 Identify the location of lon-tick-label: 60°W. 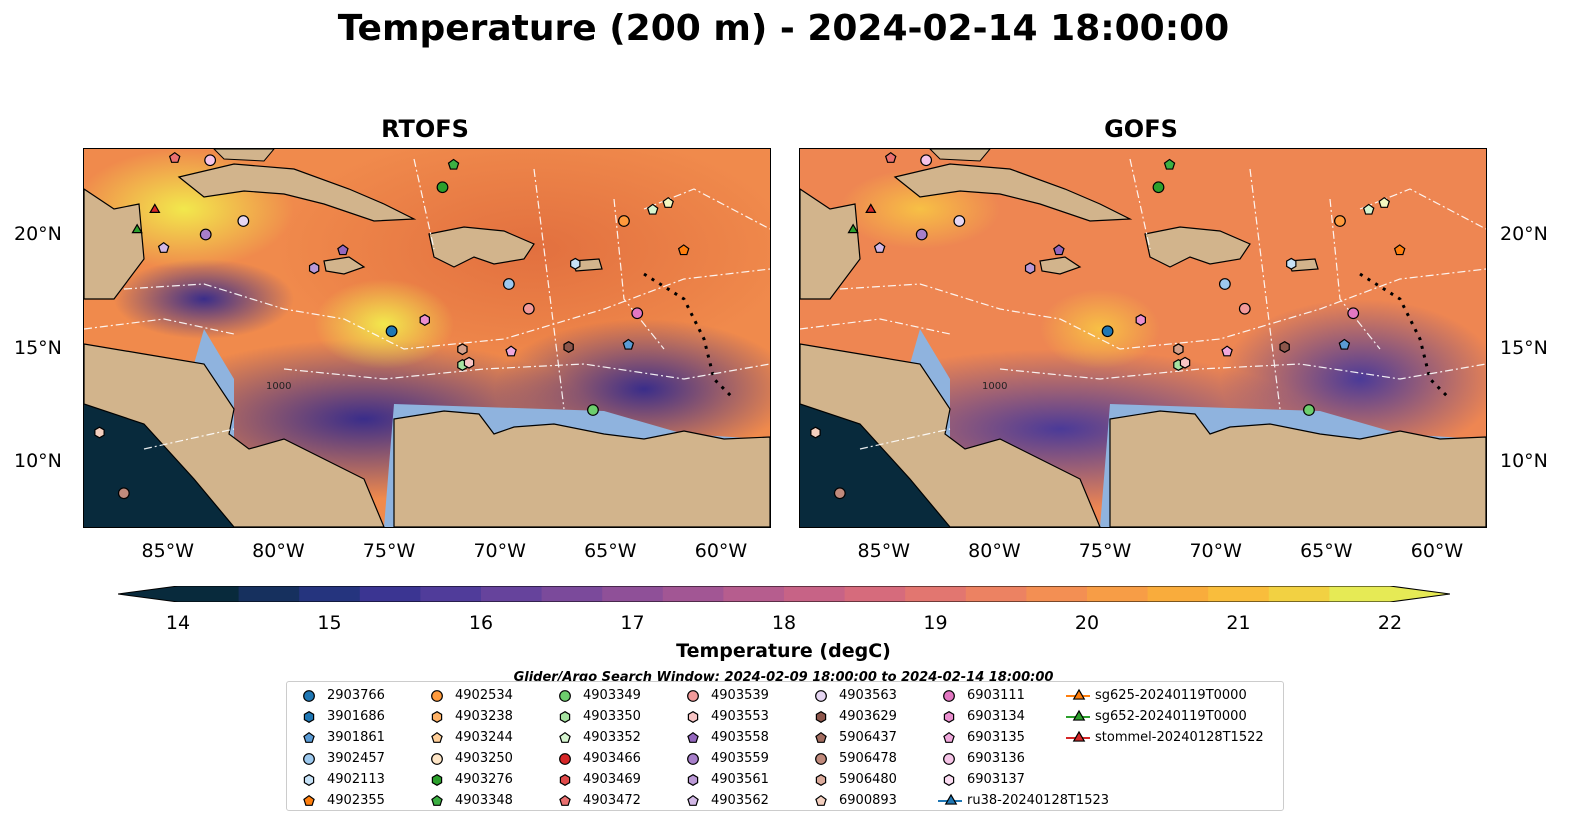
(1437, 551).